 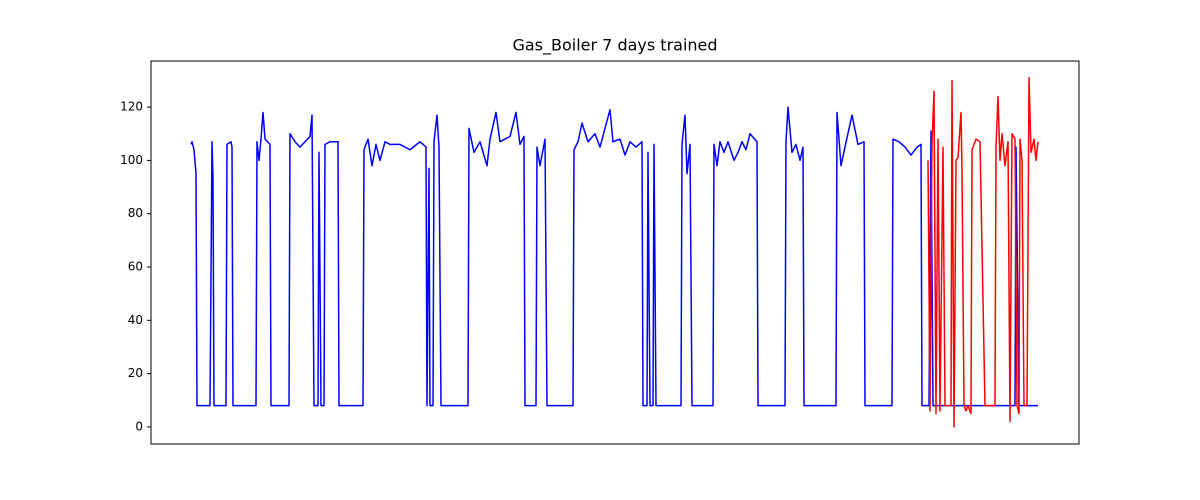 I want to click on y-tick-label: 0, so click(x=139, y=426).